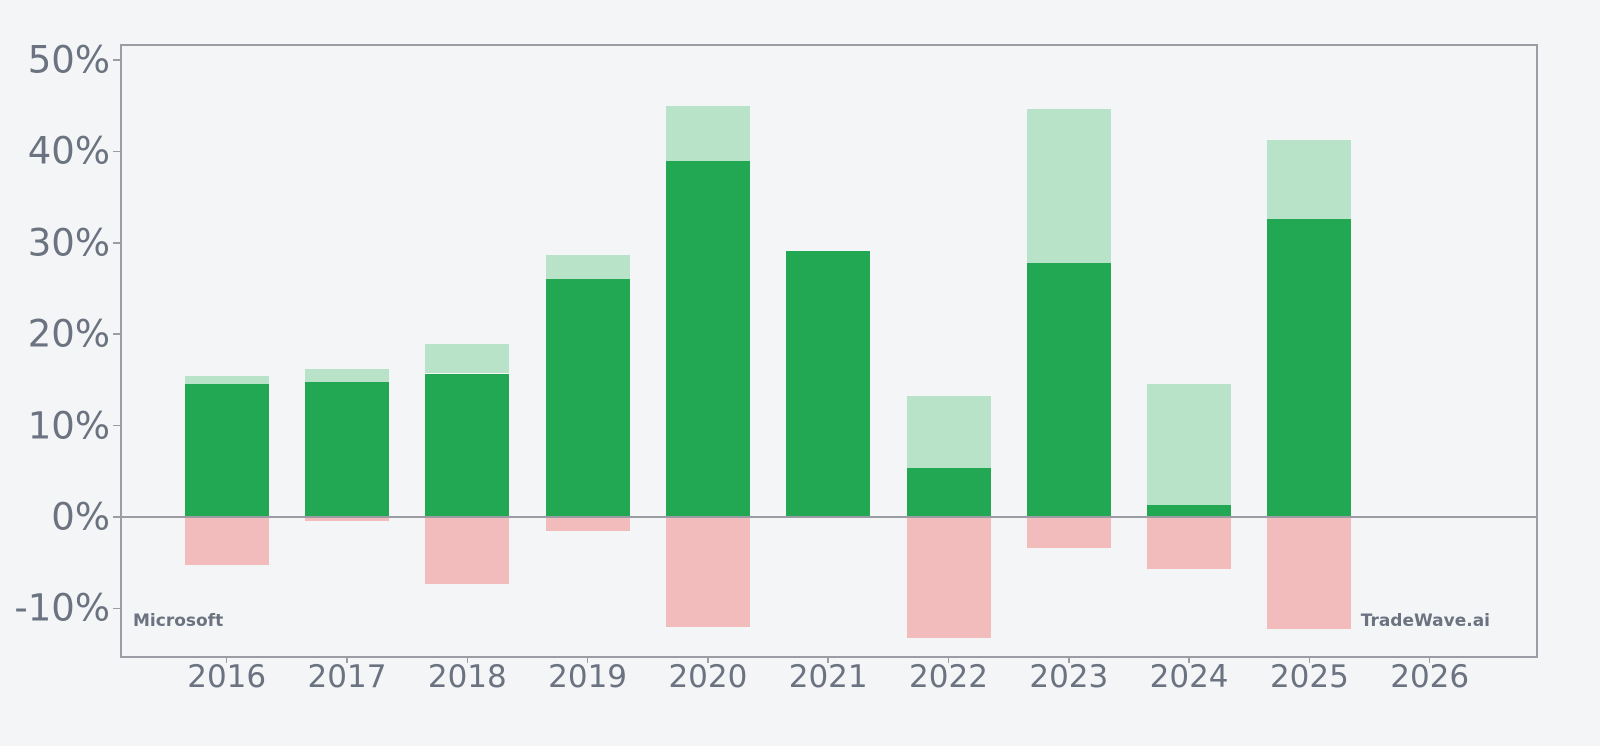 This screenshot has width=1600, height=746. What do you see at coordinates (1430, 677) in the screenshot?
I see `x-tick-label: 2026` at bounding box center [1430, 677].